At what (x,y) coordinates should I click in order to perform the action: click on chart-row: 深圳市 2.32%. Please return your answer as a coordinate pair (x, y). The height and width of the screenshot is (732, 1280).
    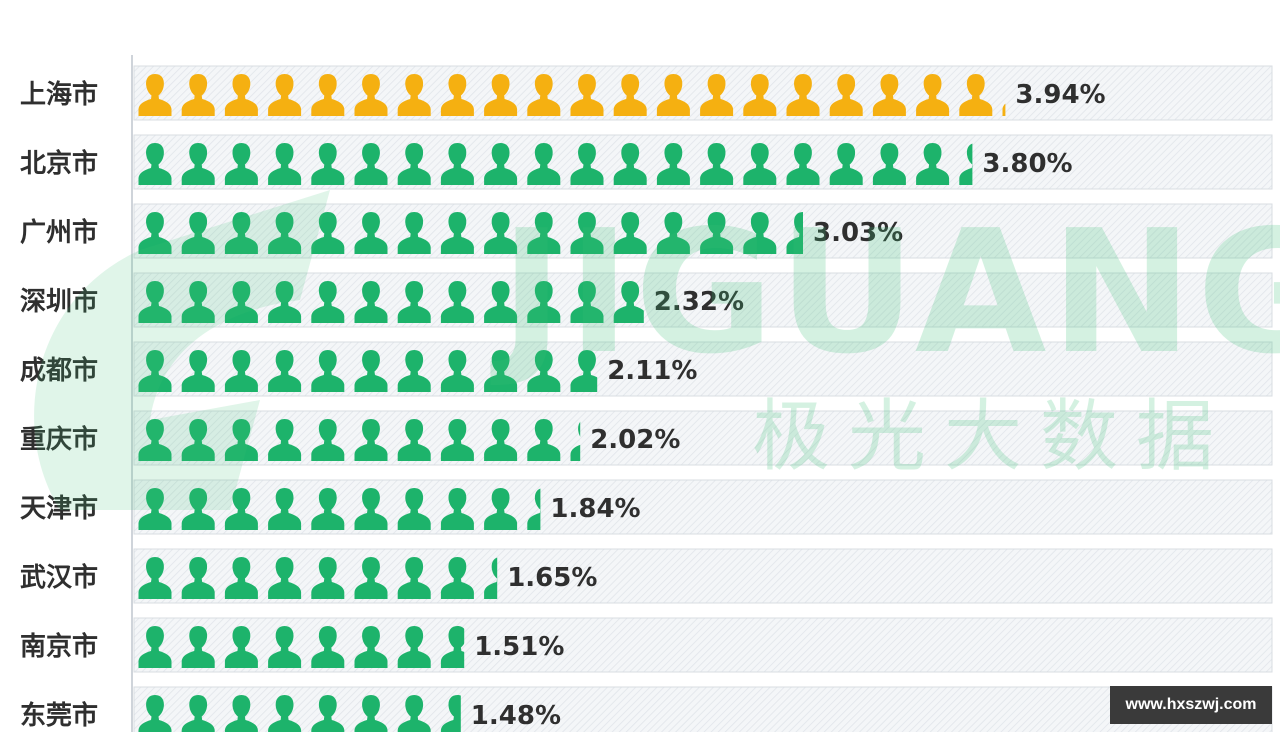
    Looking at the image, I should click on (646, 300).